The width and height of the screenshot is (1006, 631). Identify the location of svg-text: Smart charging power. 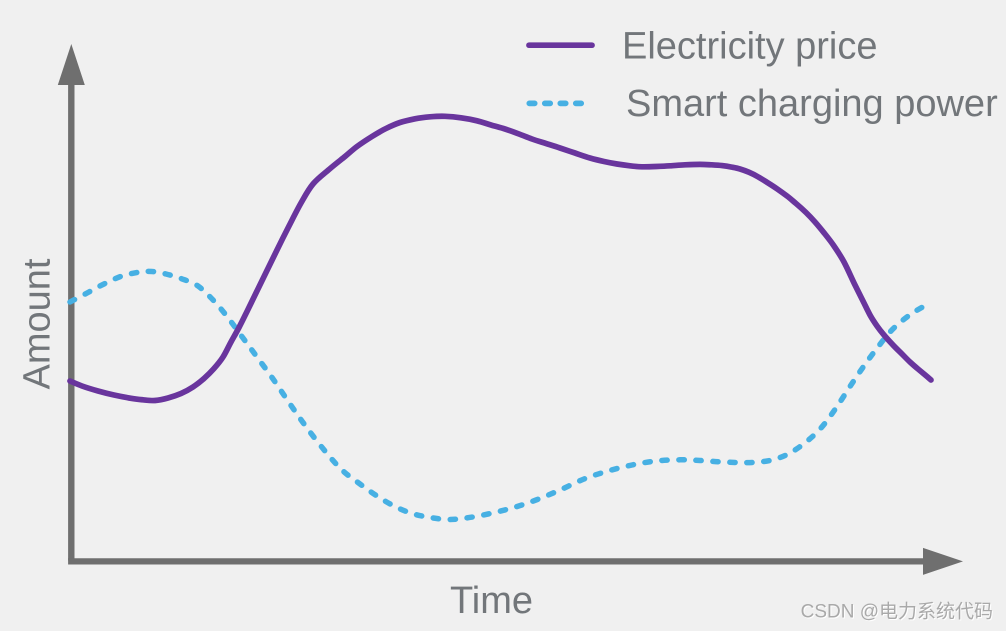
(812, 104).